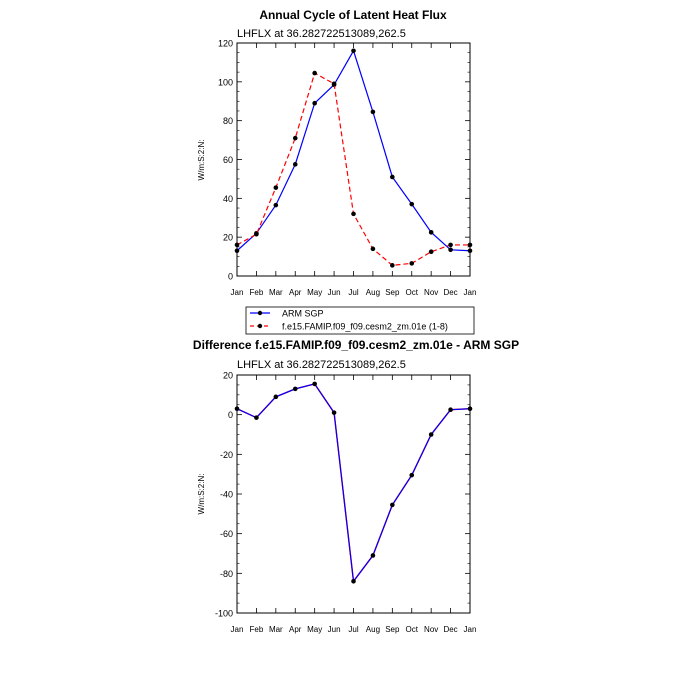  I want to click on y-tick-label: 120, so click(225, 44).